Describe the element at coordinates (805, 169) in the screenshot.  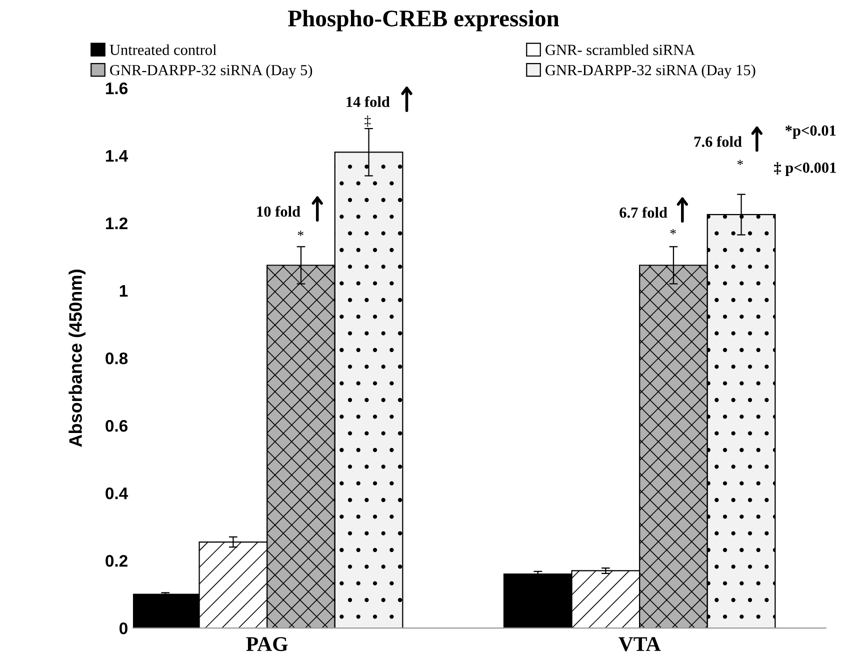
I see `annotation: ‡ p<0.001` at that location.